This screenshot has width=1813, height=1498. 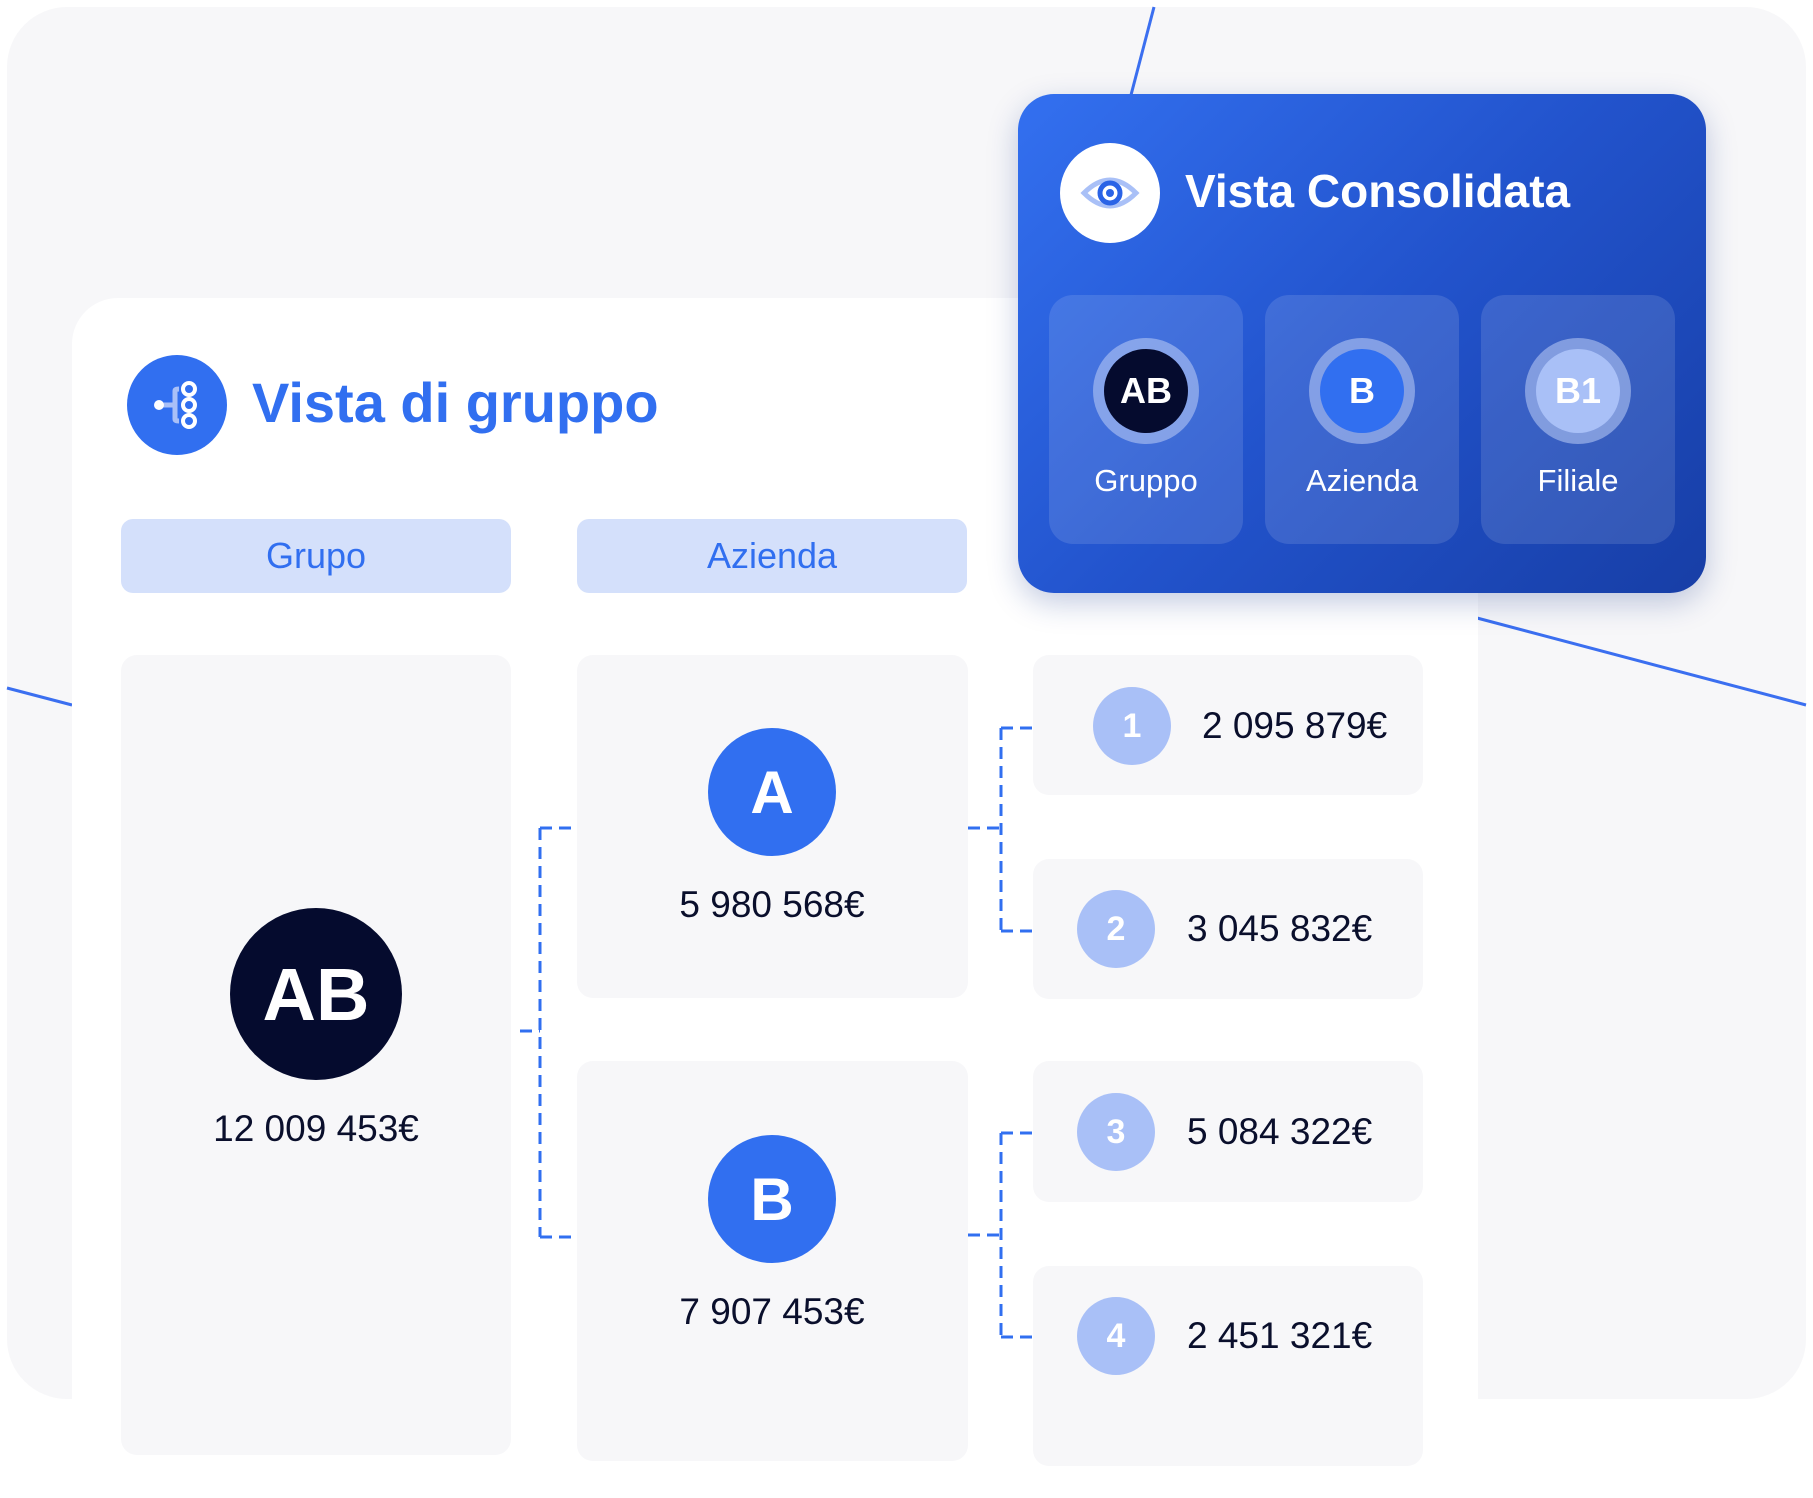 I want to click on group-value: 12 009 453€, so click(x=316, y=1128).